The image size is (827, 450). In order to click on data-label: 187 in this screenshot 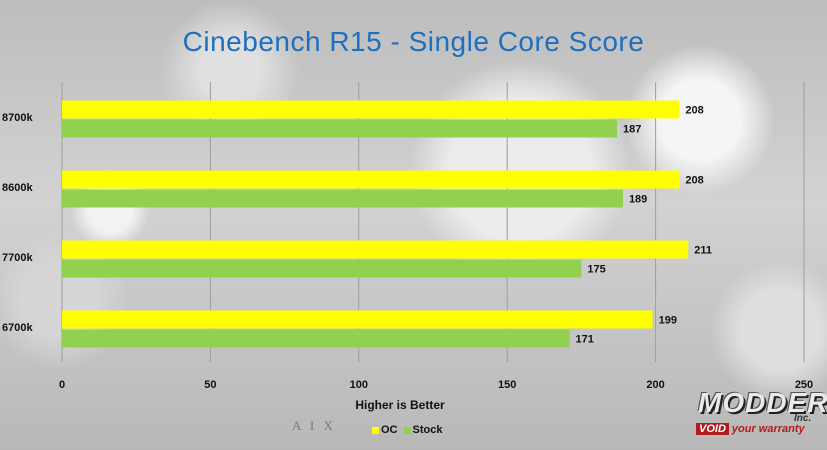, I will do `click(632, 130)`.